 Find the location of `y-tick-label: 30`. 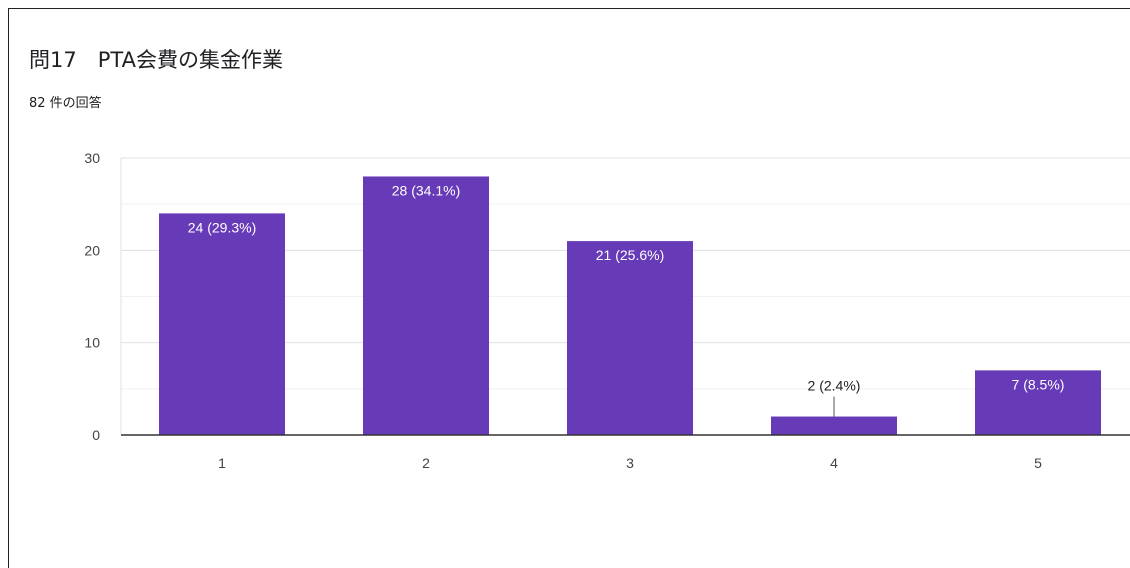

y-tick-label: 30 is located at coordinates (92, 158).